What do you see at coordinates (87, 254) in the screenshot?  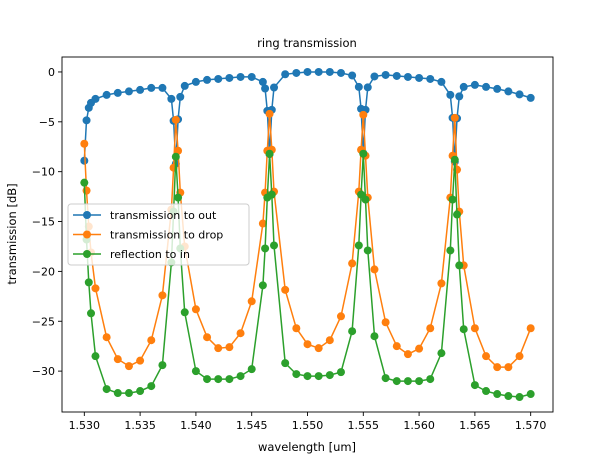 I see `legend-marker` at bounding box center [87, 254].